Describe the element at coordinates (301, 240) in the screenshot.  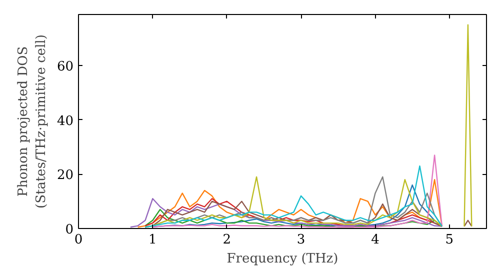
I see `x-tick-label: 3` at that location.